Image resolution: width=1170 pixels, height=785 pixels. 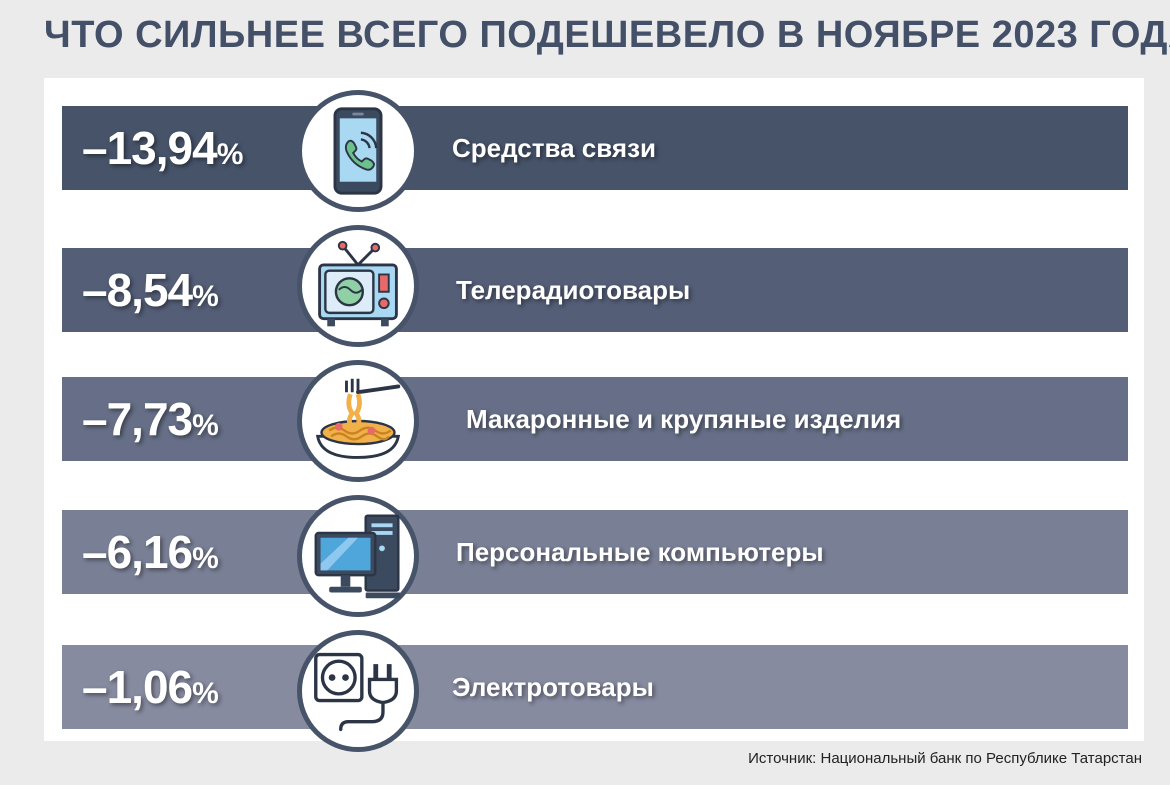 What do you see at coordinates (358, 421) in the screenshot?
I see `pasta-icon` at bounding box center [358, 421].